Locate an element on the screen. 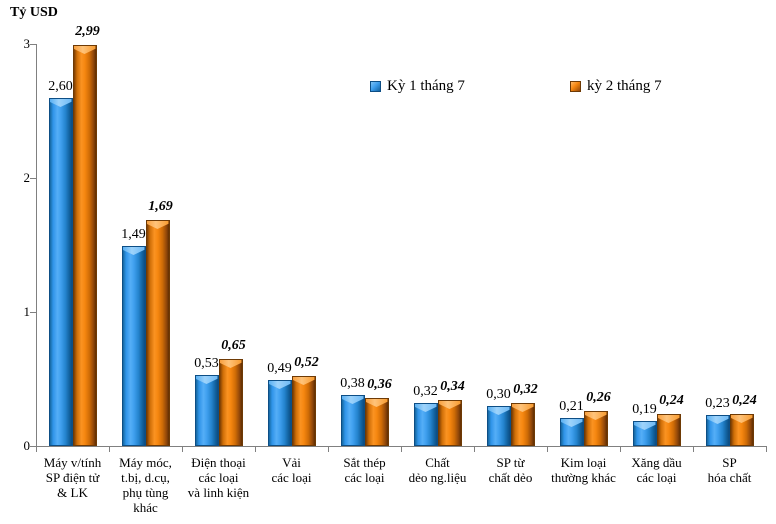 This screenshot has width=776, height=524. legend-label-ky2: kỳ 2 tháng 7 is located at coordinates (624, 86).